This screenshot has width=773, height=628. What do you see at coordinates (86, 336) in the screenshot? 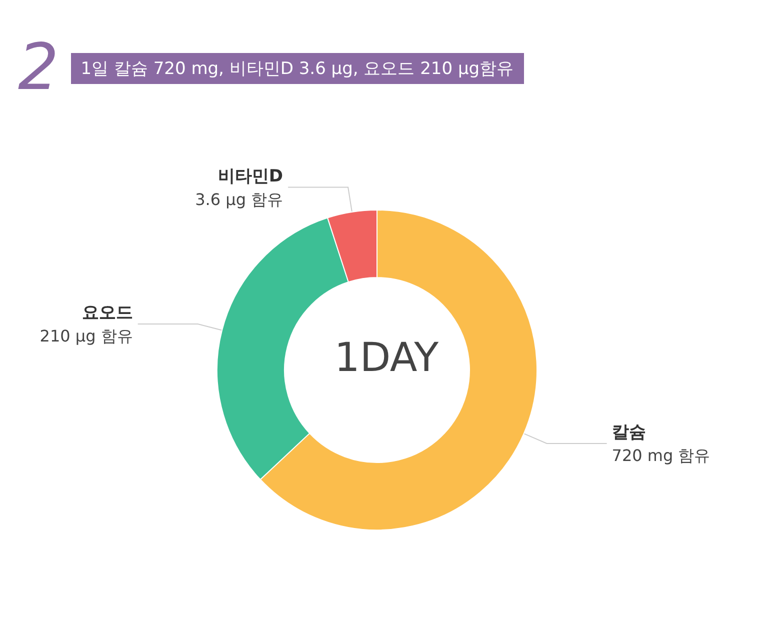
I see `text: 210 µg 함유` at bounding box center [86, 336].